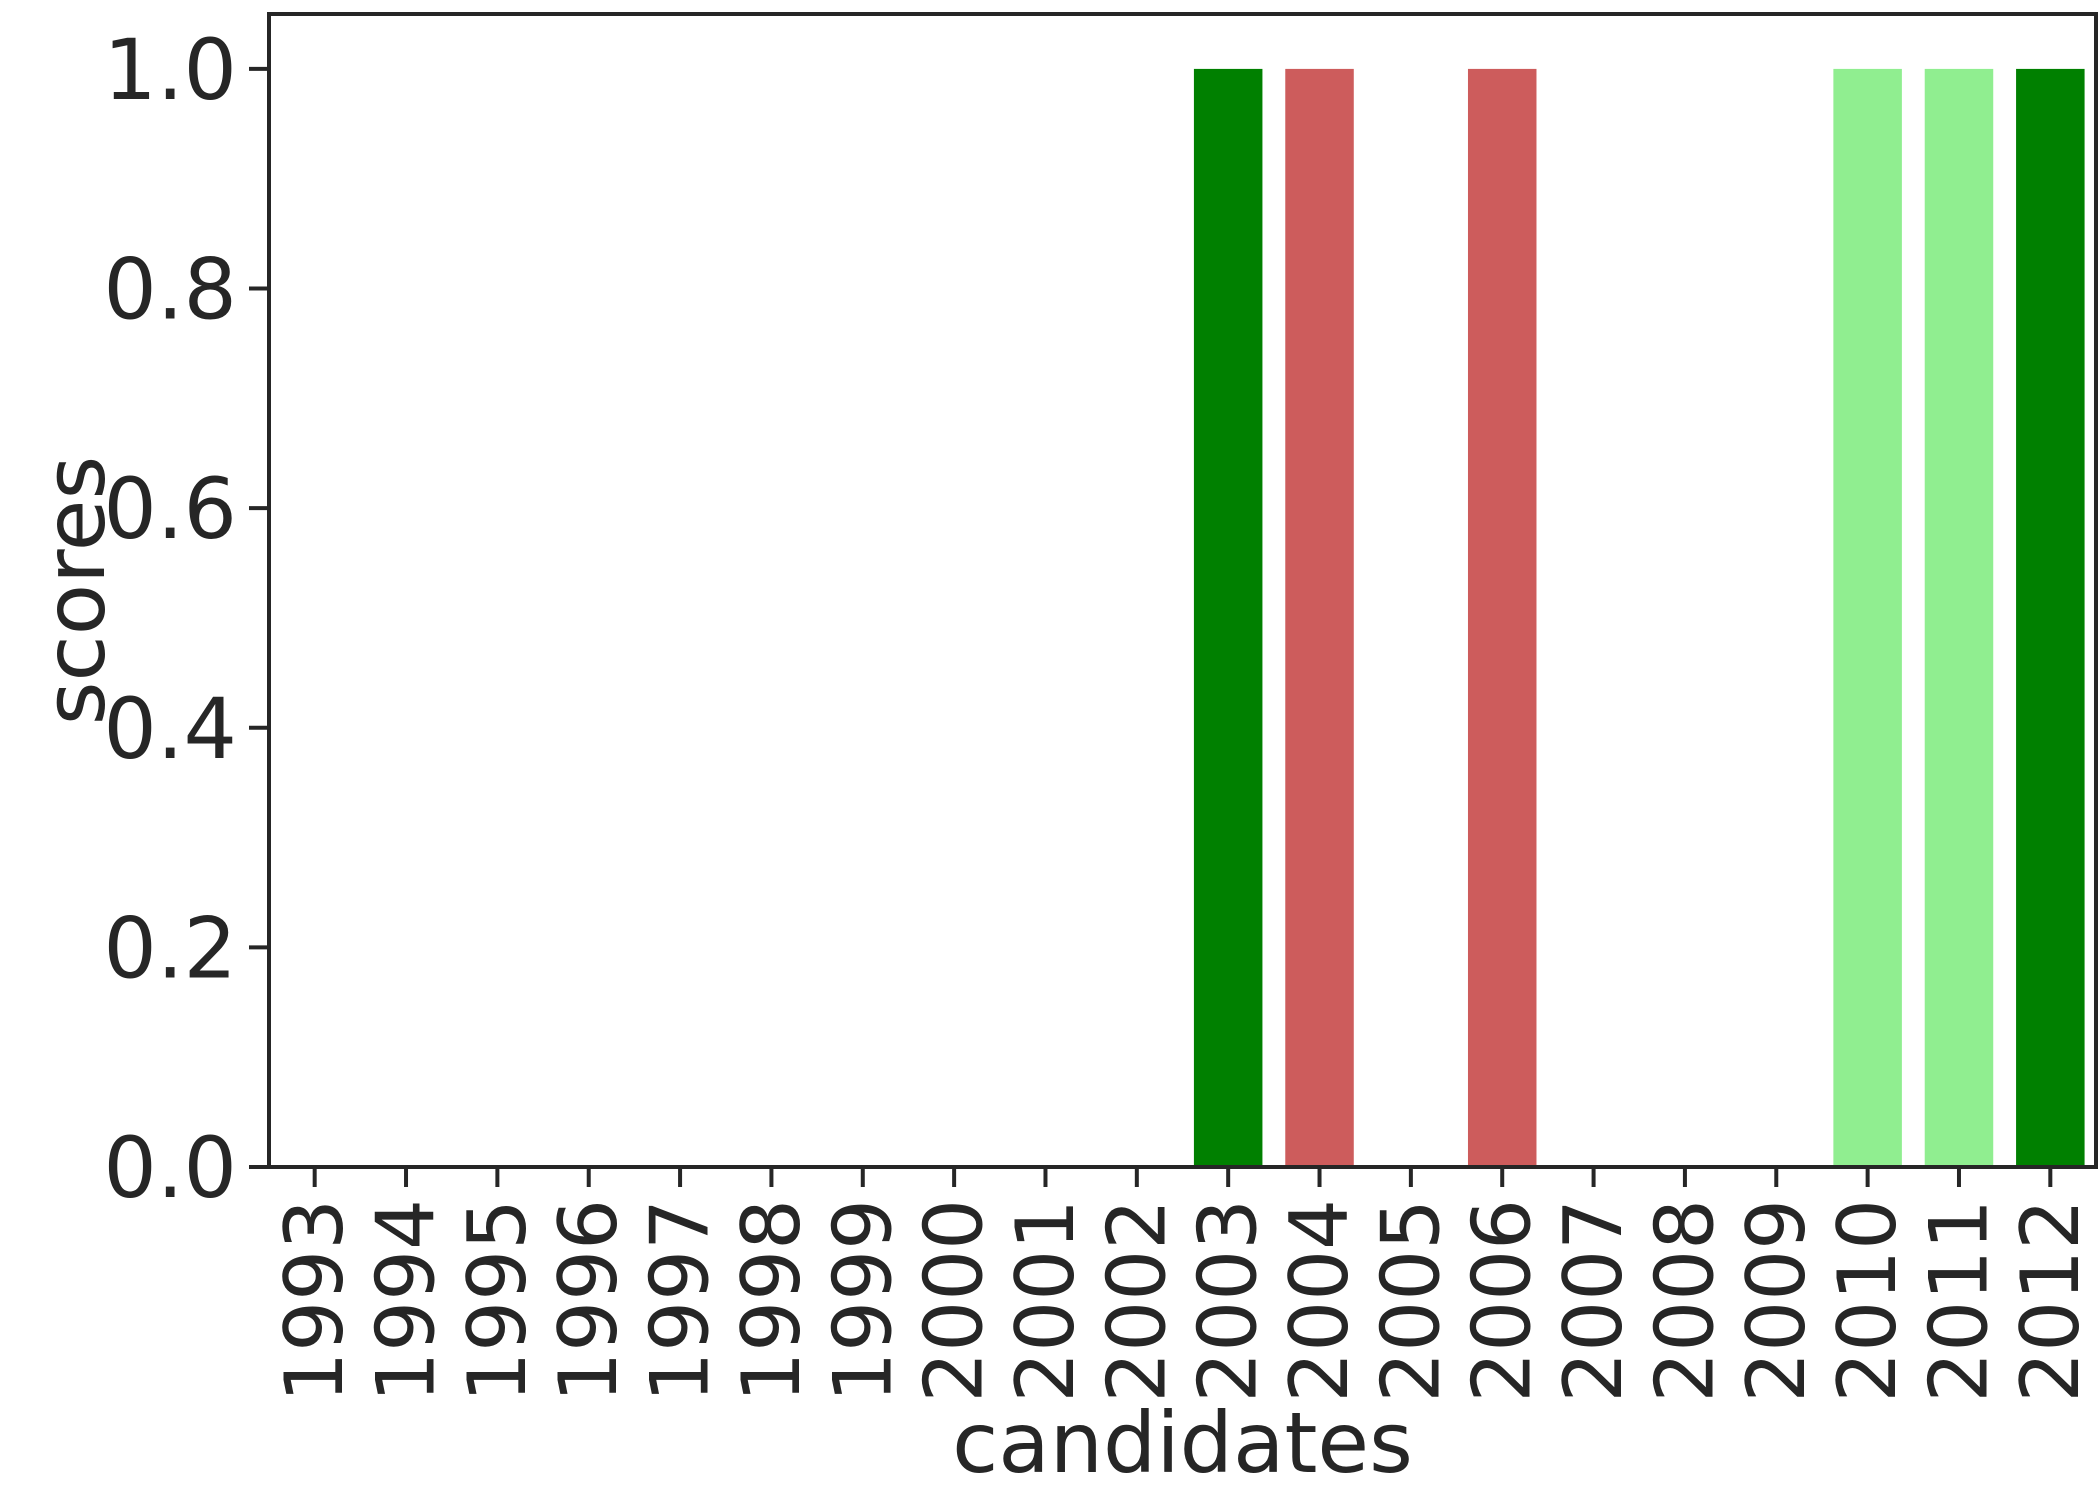  I want to click on x-tick-label: 1998, so click(771, 1301).